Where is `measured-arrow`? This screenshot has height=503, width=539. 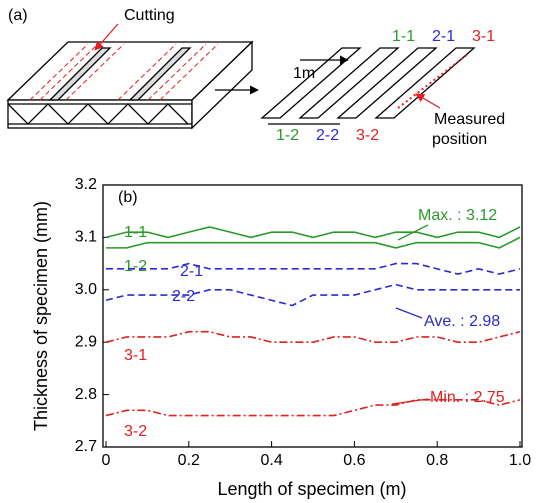 measured-arrow is located at coordinates (428, 101).